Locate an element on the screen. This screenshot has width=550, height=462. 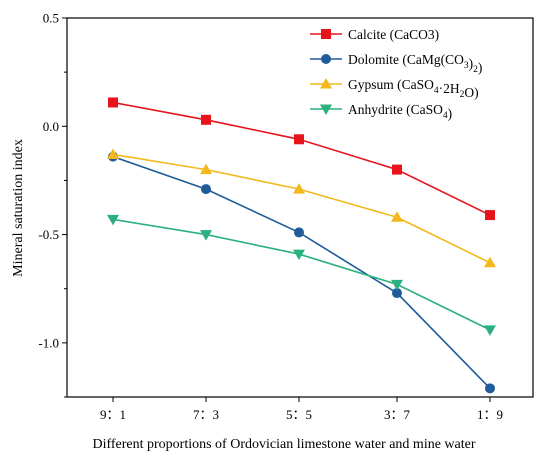
legend-label: Calcite (CaCO3) is located at coordinates (393, 34).